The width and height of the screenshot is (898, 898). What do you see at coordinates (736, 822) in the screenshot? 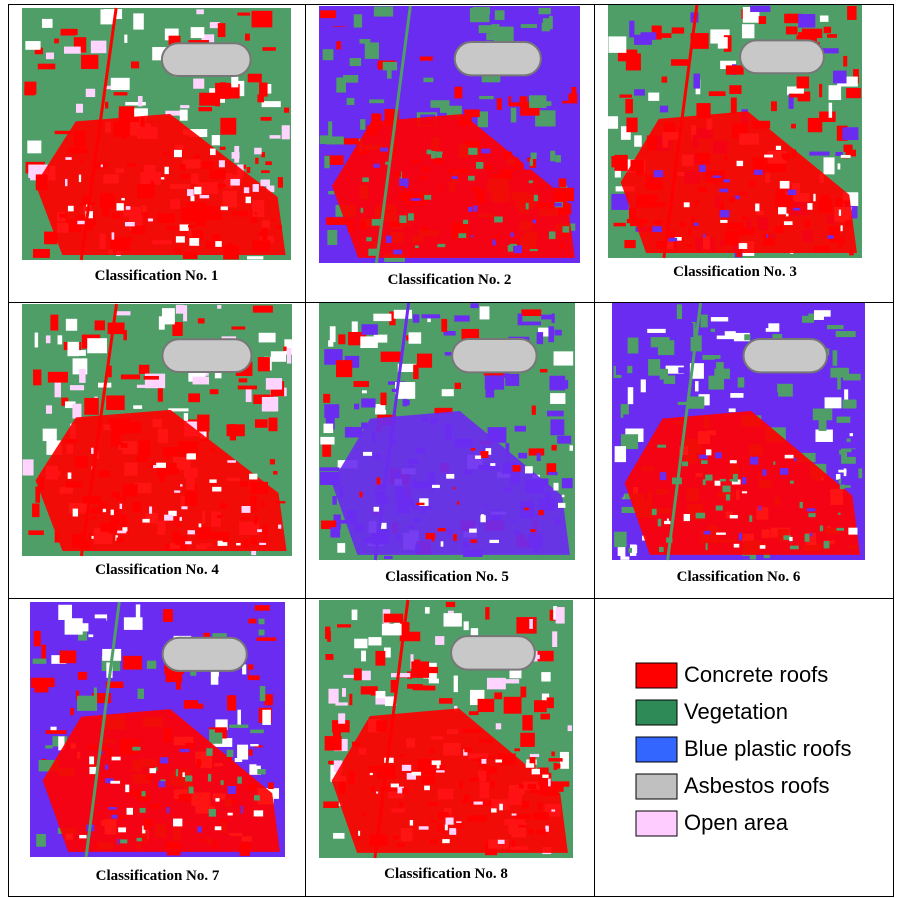
I see `legend-label: Open area` at bounding box center [736, 822].